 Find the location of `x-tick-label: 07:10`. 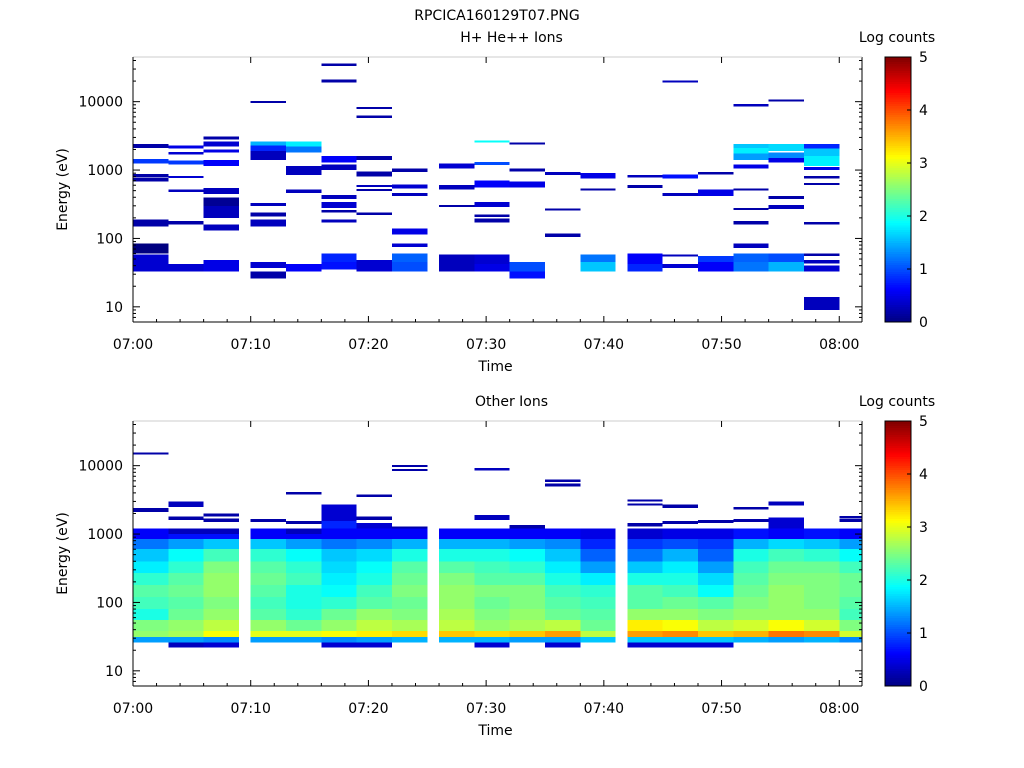

x-tick-label: 07:10 is located at coordinates (251, 345).